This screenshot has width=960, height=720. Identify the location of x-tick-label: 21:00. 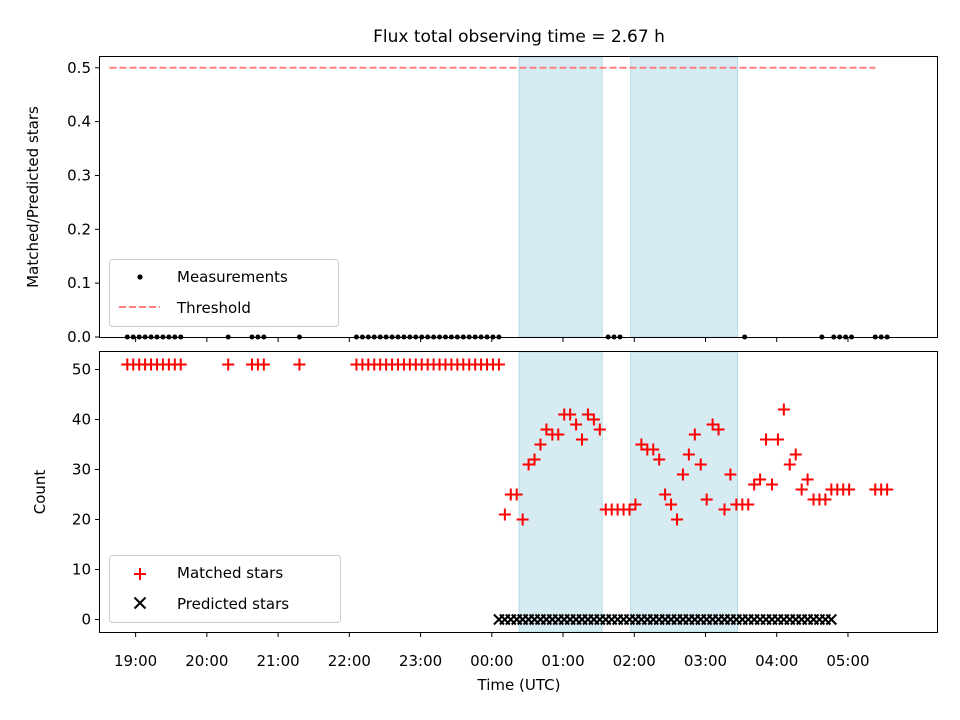
(277, 661).